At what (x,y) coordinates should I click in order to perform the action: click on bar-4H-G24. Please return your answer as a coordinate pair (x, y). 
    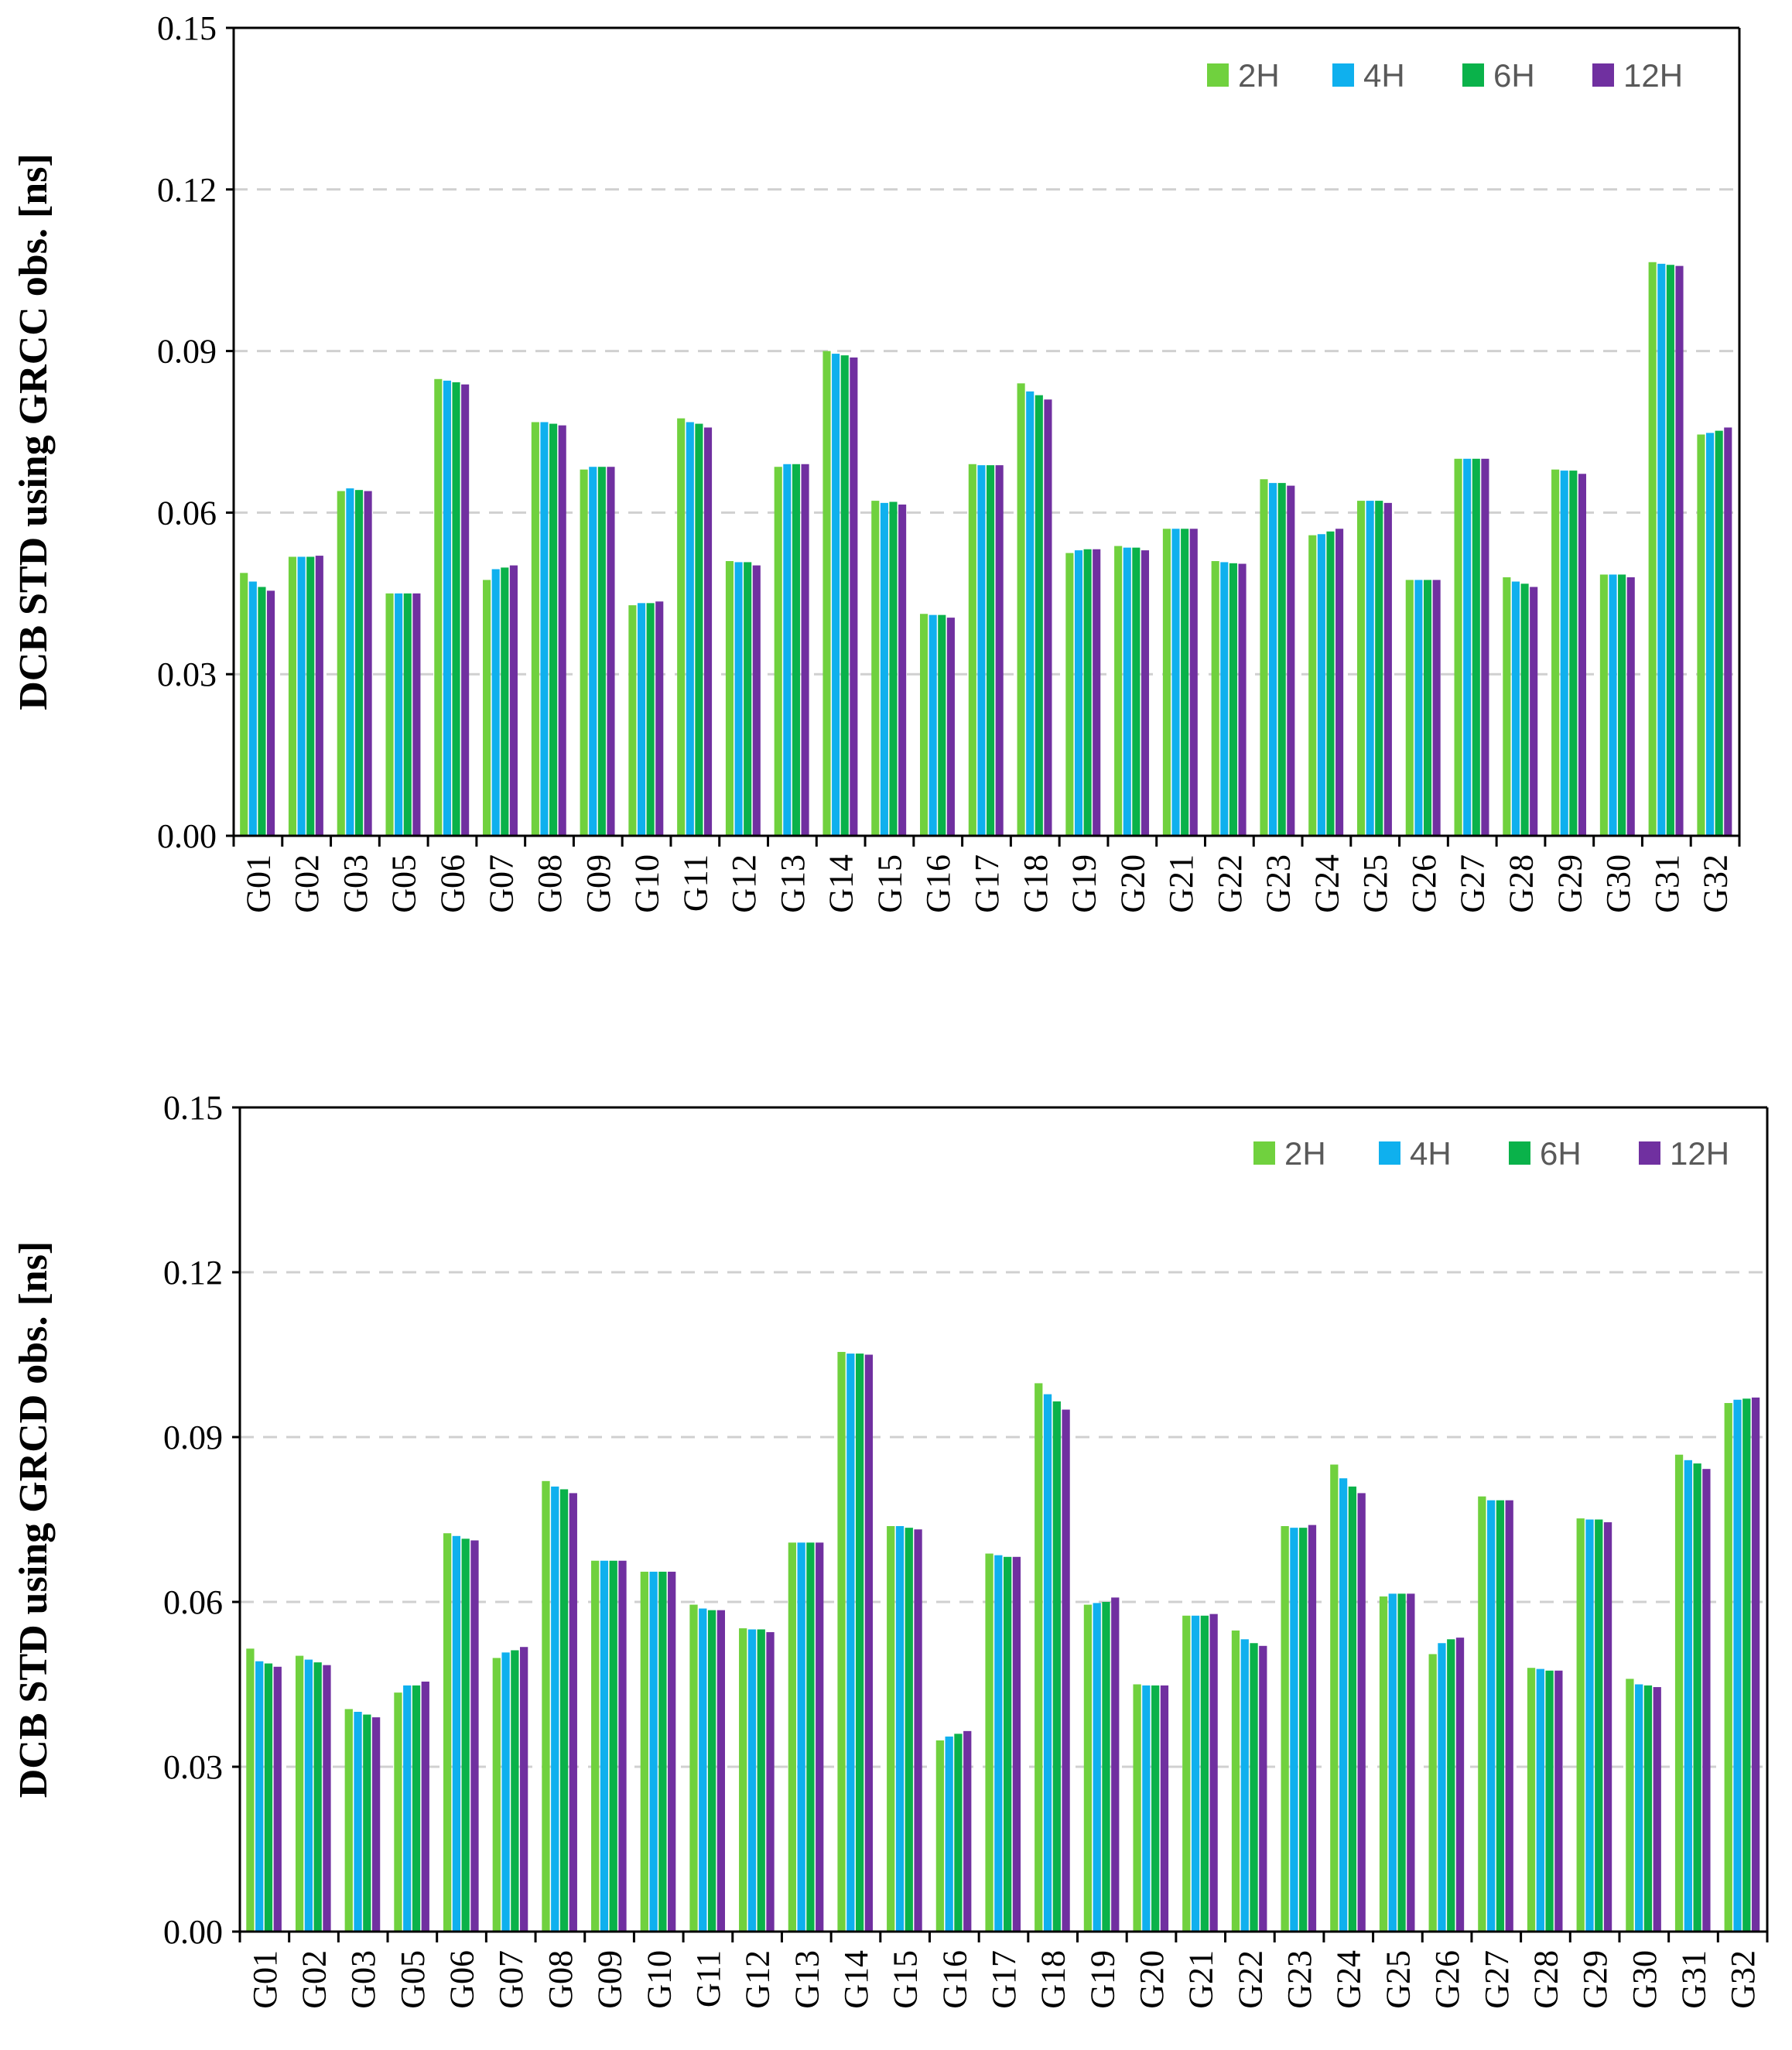
    Looking at the image, I should click on (1321, 685).